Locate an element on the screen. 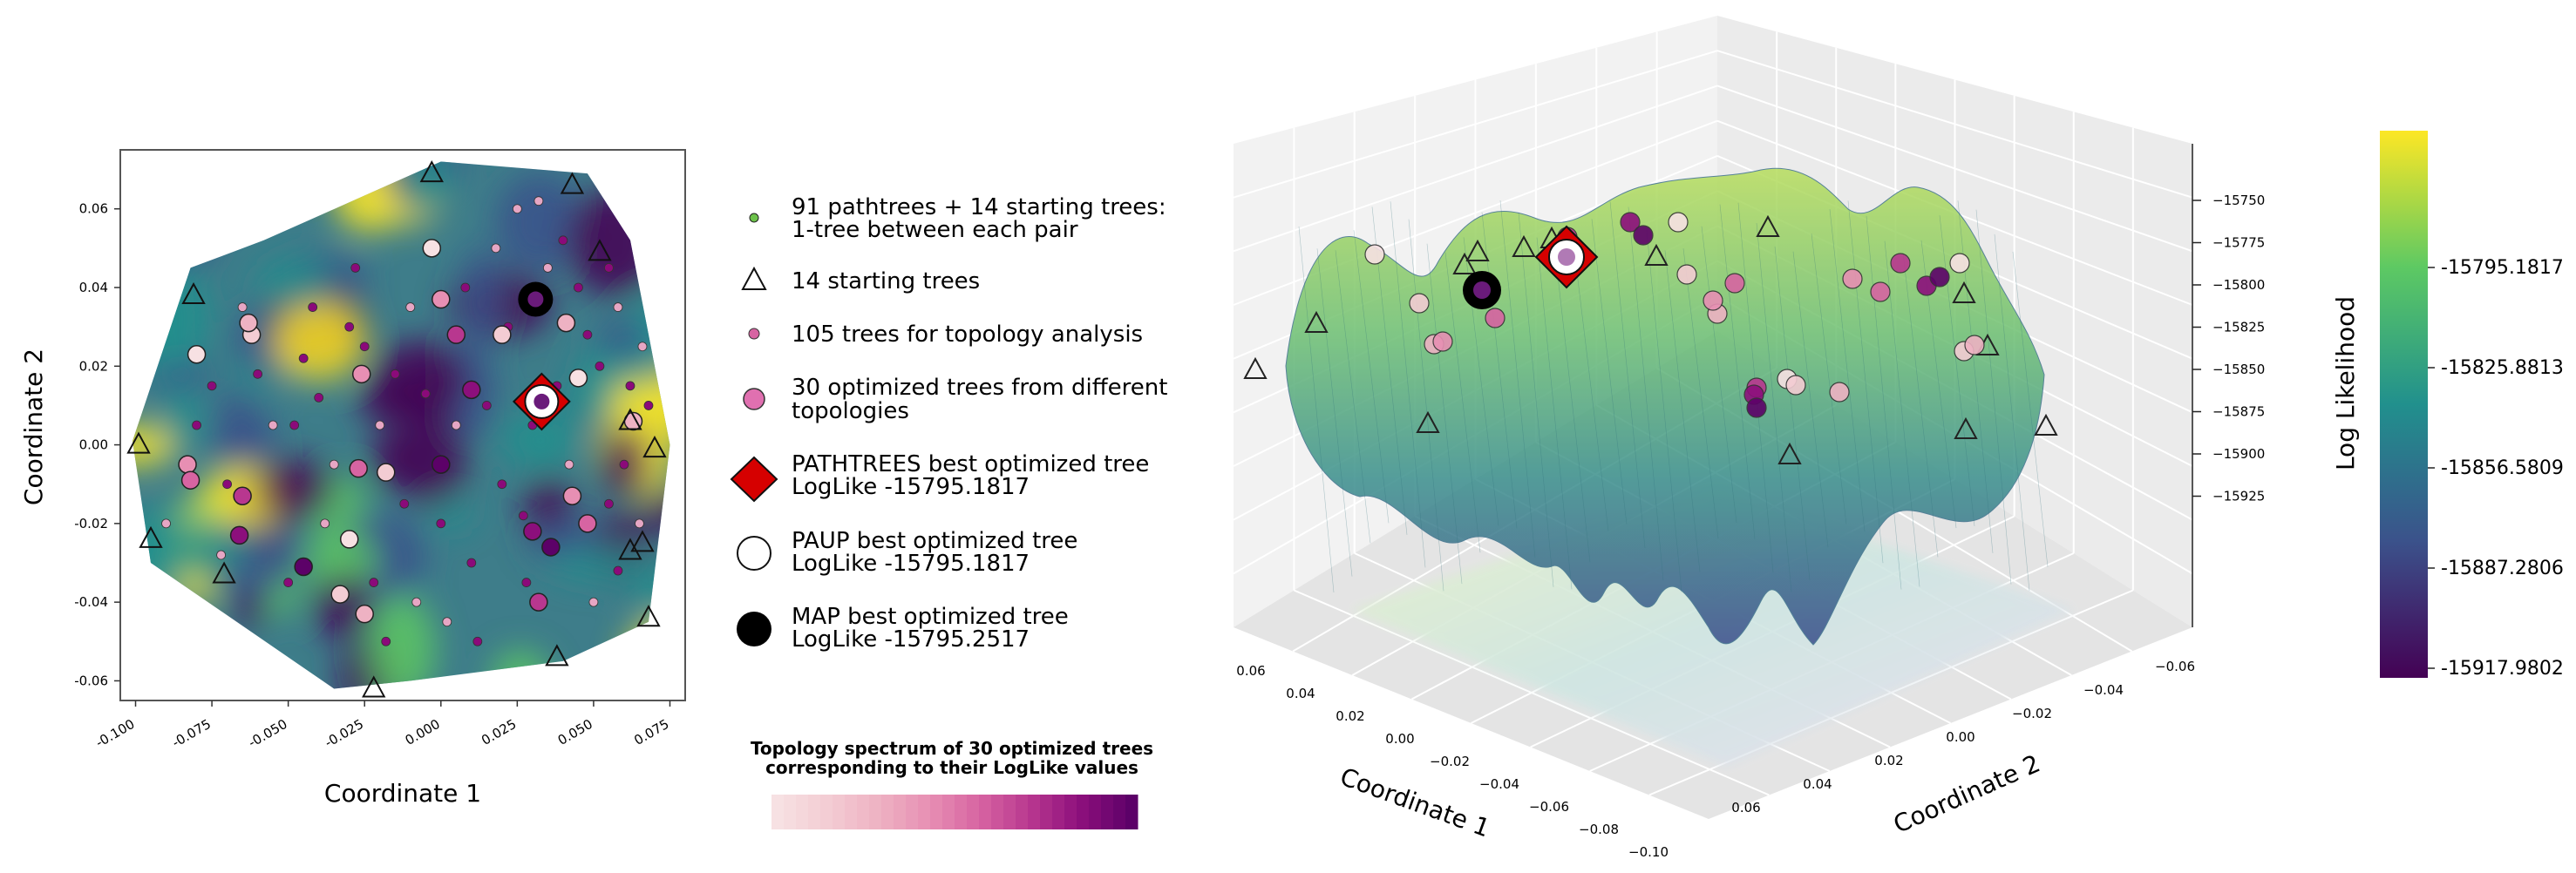 Image resolution: width=2576 pixels, height=873 pixels. y3d-tick-label: 0.00 is located at coordinates (1960, 737).